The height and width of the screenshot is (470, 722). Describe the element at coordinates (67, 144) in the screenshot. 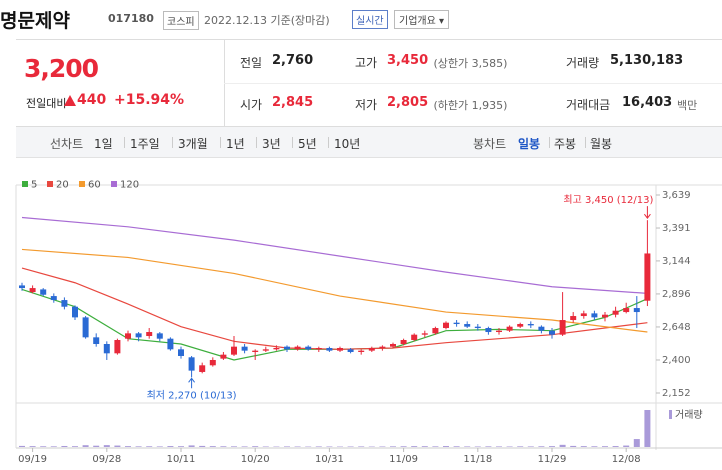

I see `line-chart-label: 선차트` at that location.